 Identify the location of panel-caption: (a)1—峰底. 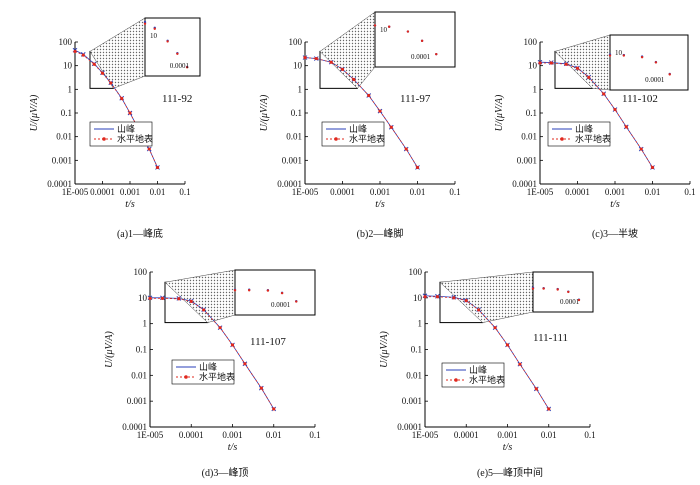
(140, 233).